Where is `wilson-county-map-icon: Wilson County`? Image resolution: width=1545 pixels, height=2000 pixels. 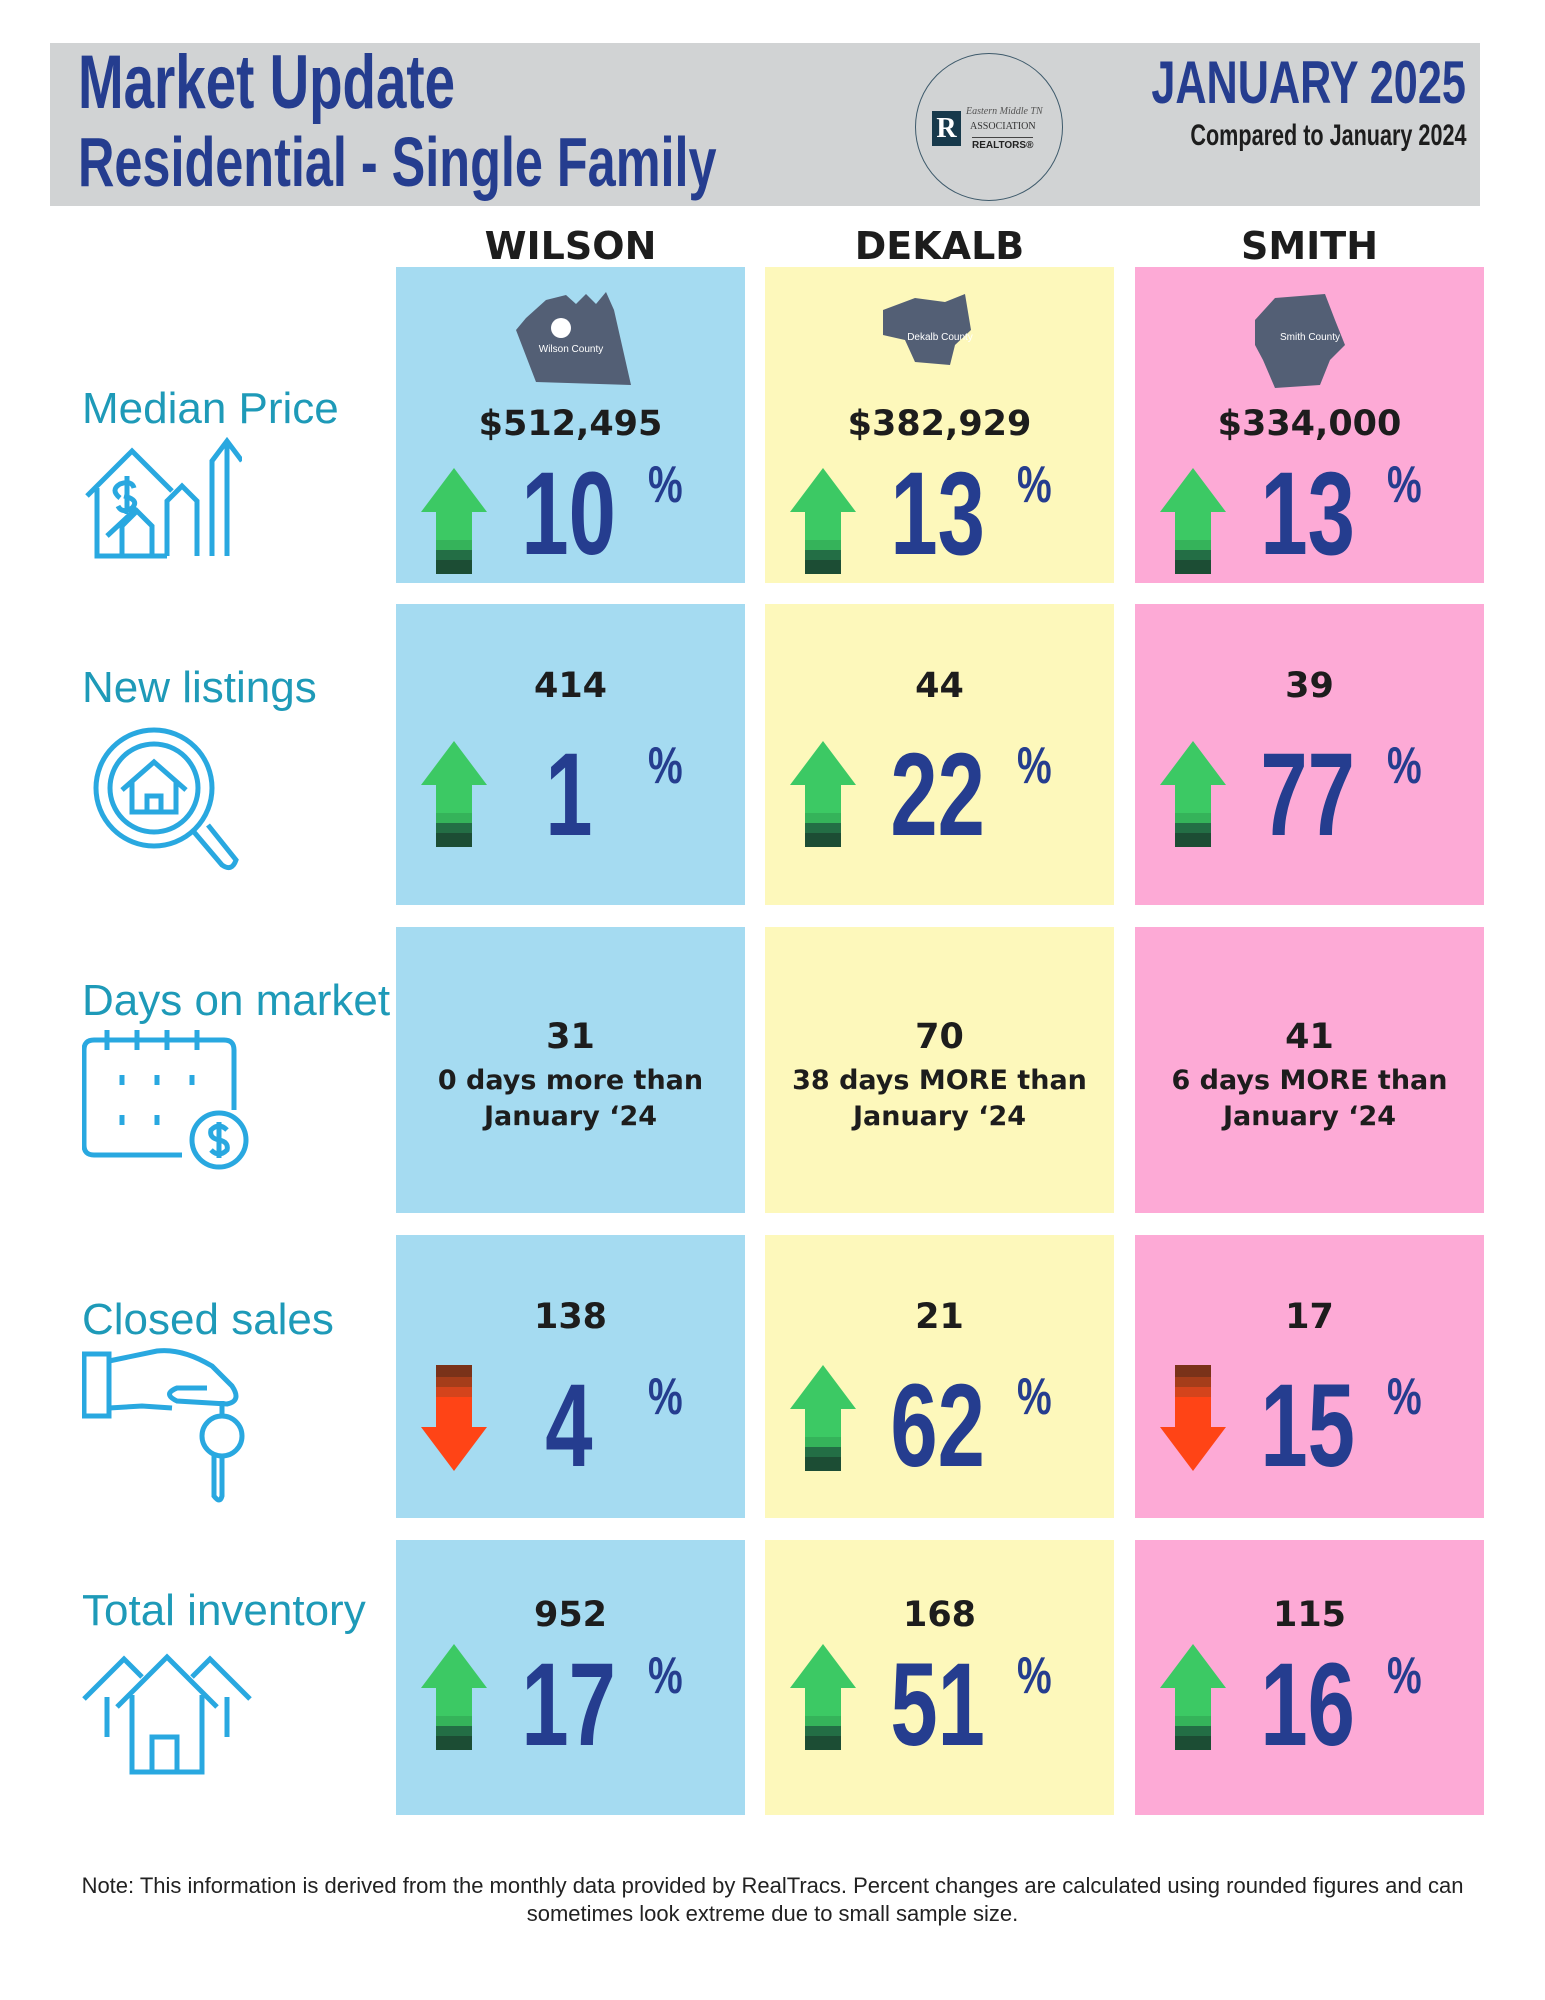
wilson-county-map-icon: Wilson County is located at coordinates (573, 338).